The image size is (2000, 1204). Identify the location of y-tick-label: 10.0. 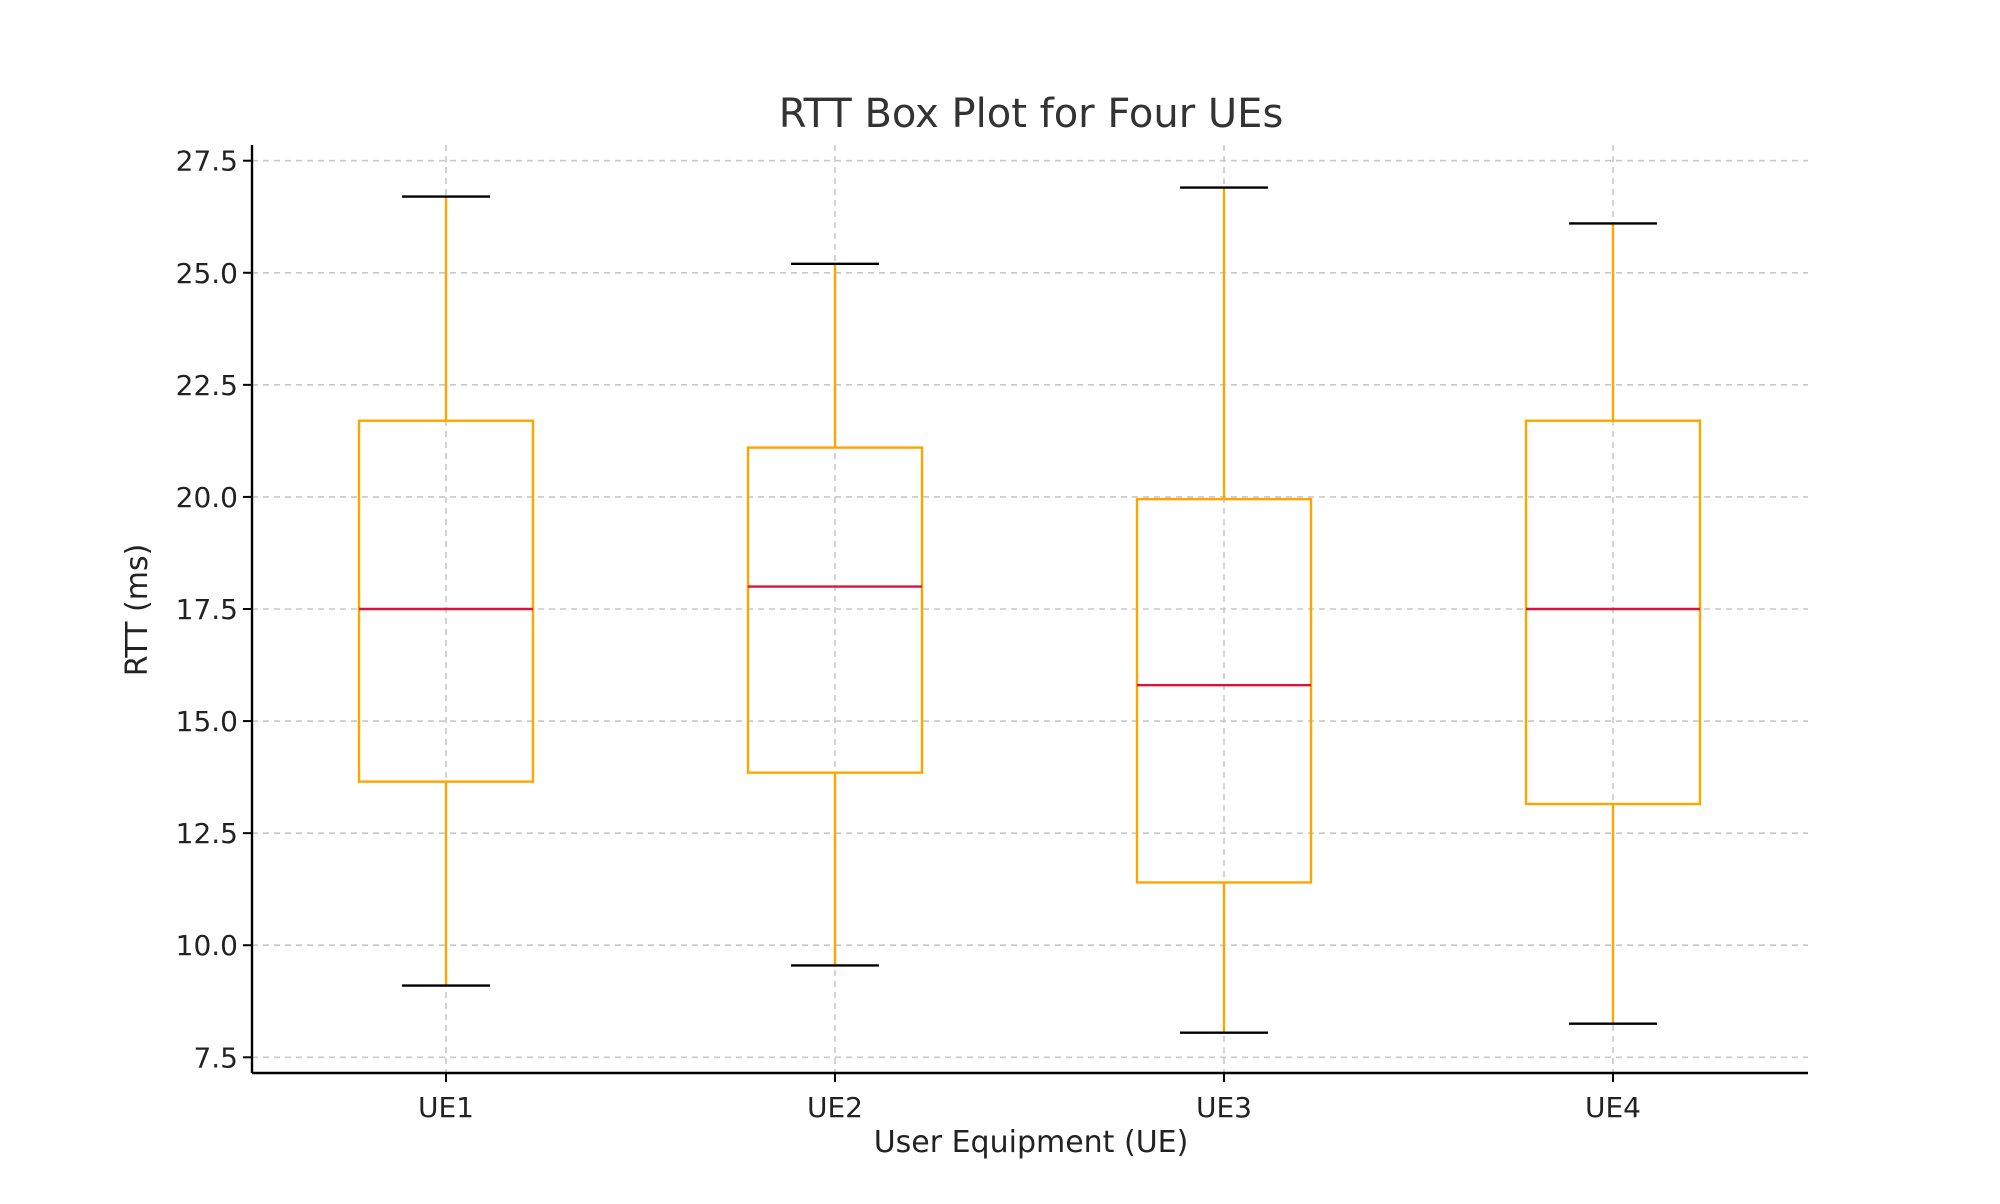
(207, 945).